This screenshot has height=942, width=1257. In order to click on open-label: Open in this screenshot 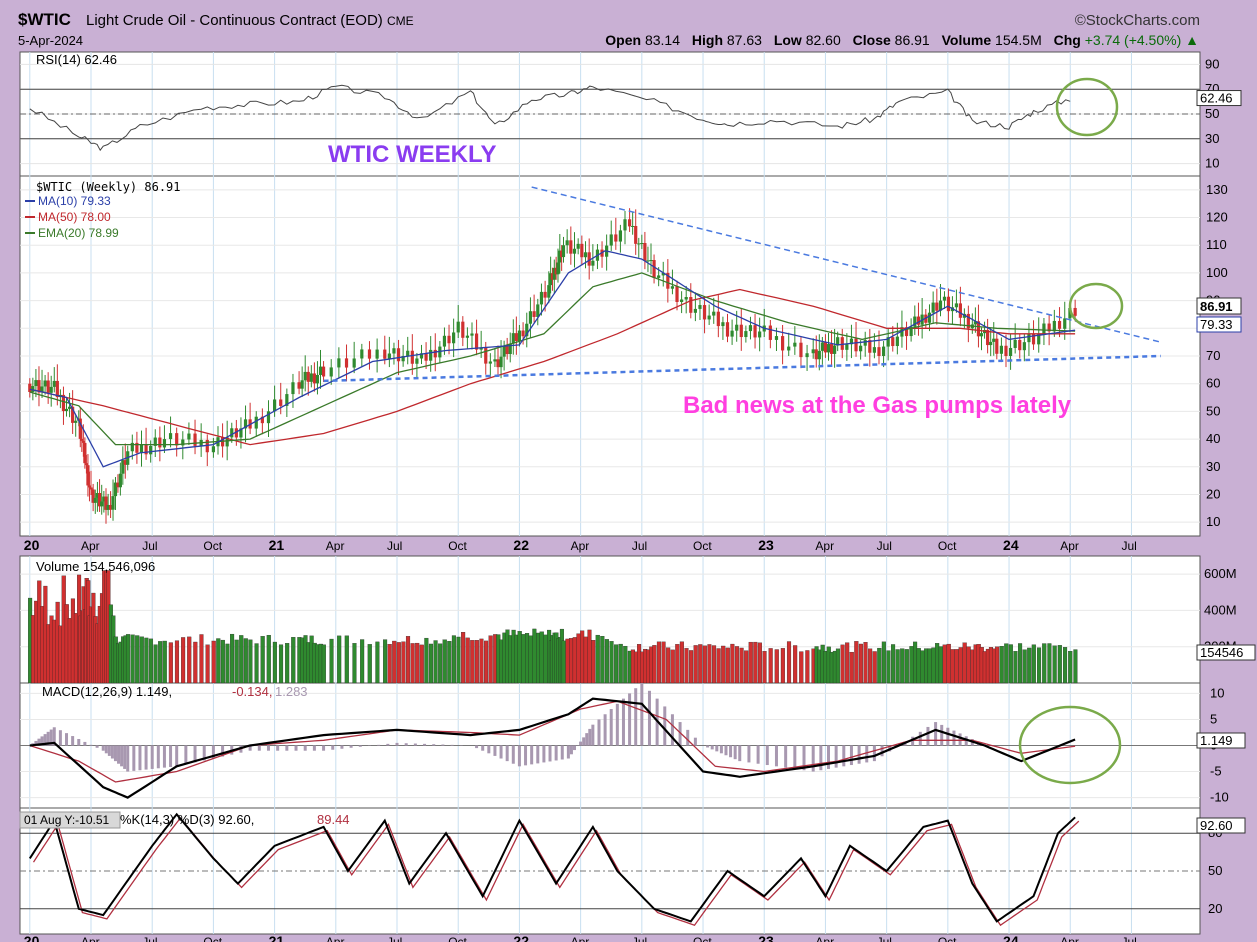, I will do `click(623, 40)`.